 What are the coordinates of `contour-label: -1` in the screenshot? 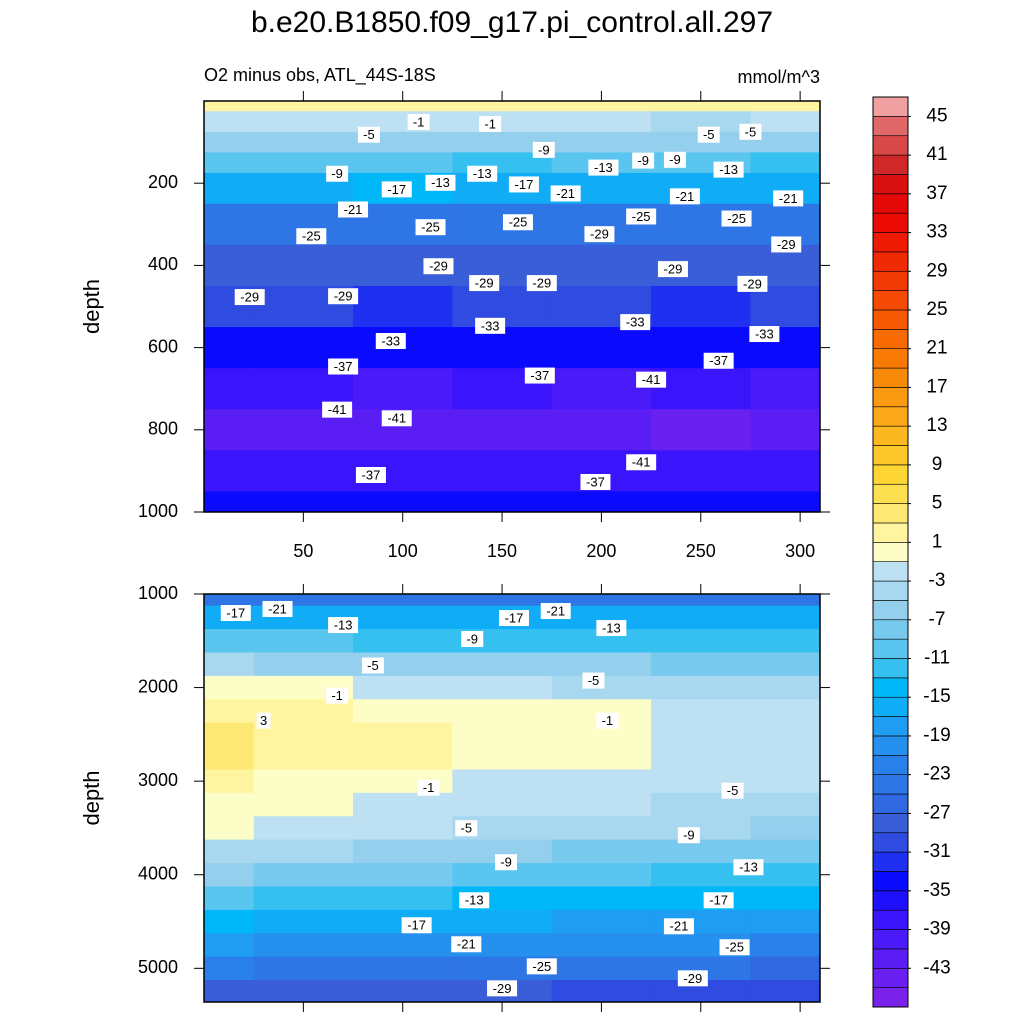 It's located at (337, 695).